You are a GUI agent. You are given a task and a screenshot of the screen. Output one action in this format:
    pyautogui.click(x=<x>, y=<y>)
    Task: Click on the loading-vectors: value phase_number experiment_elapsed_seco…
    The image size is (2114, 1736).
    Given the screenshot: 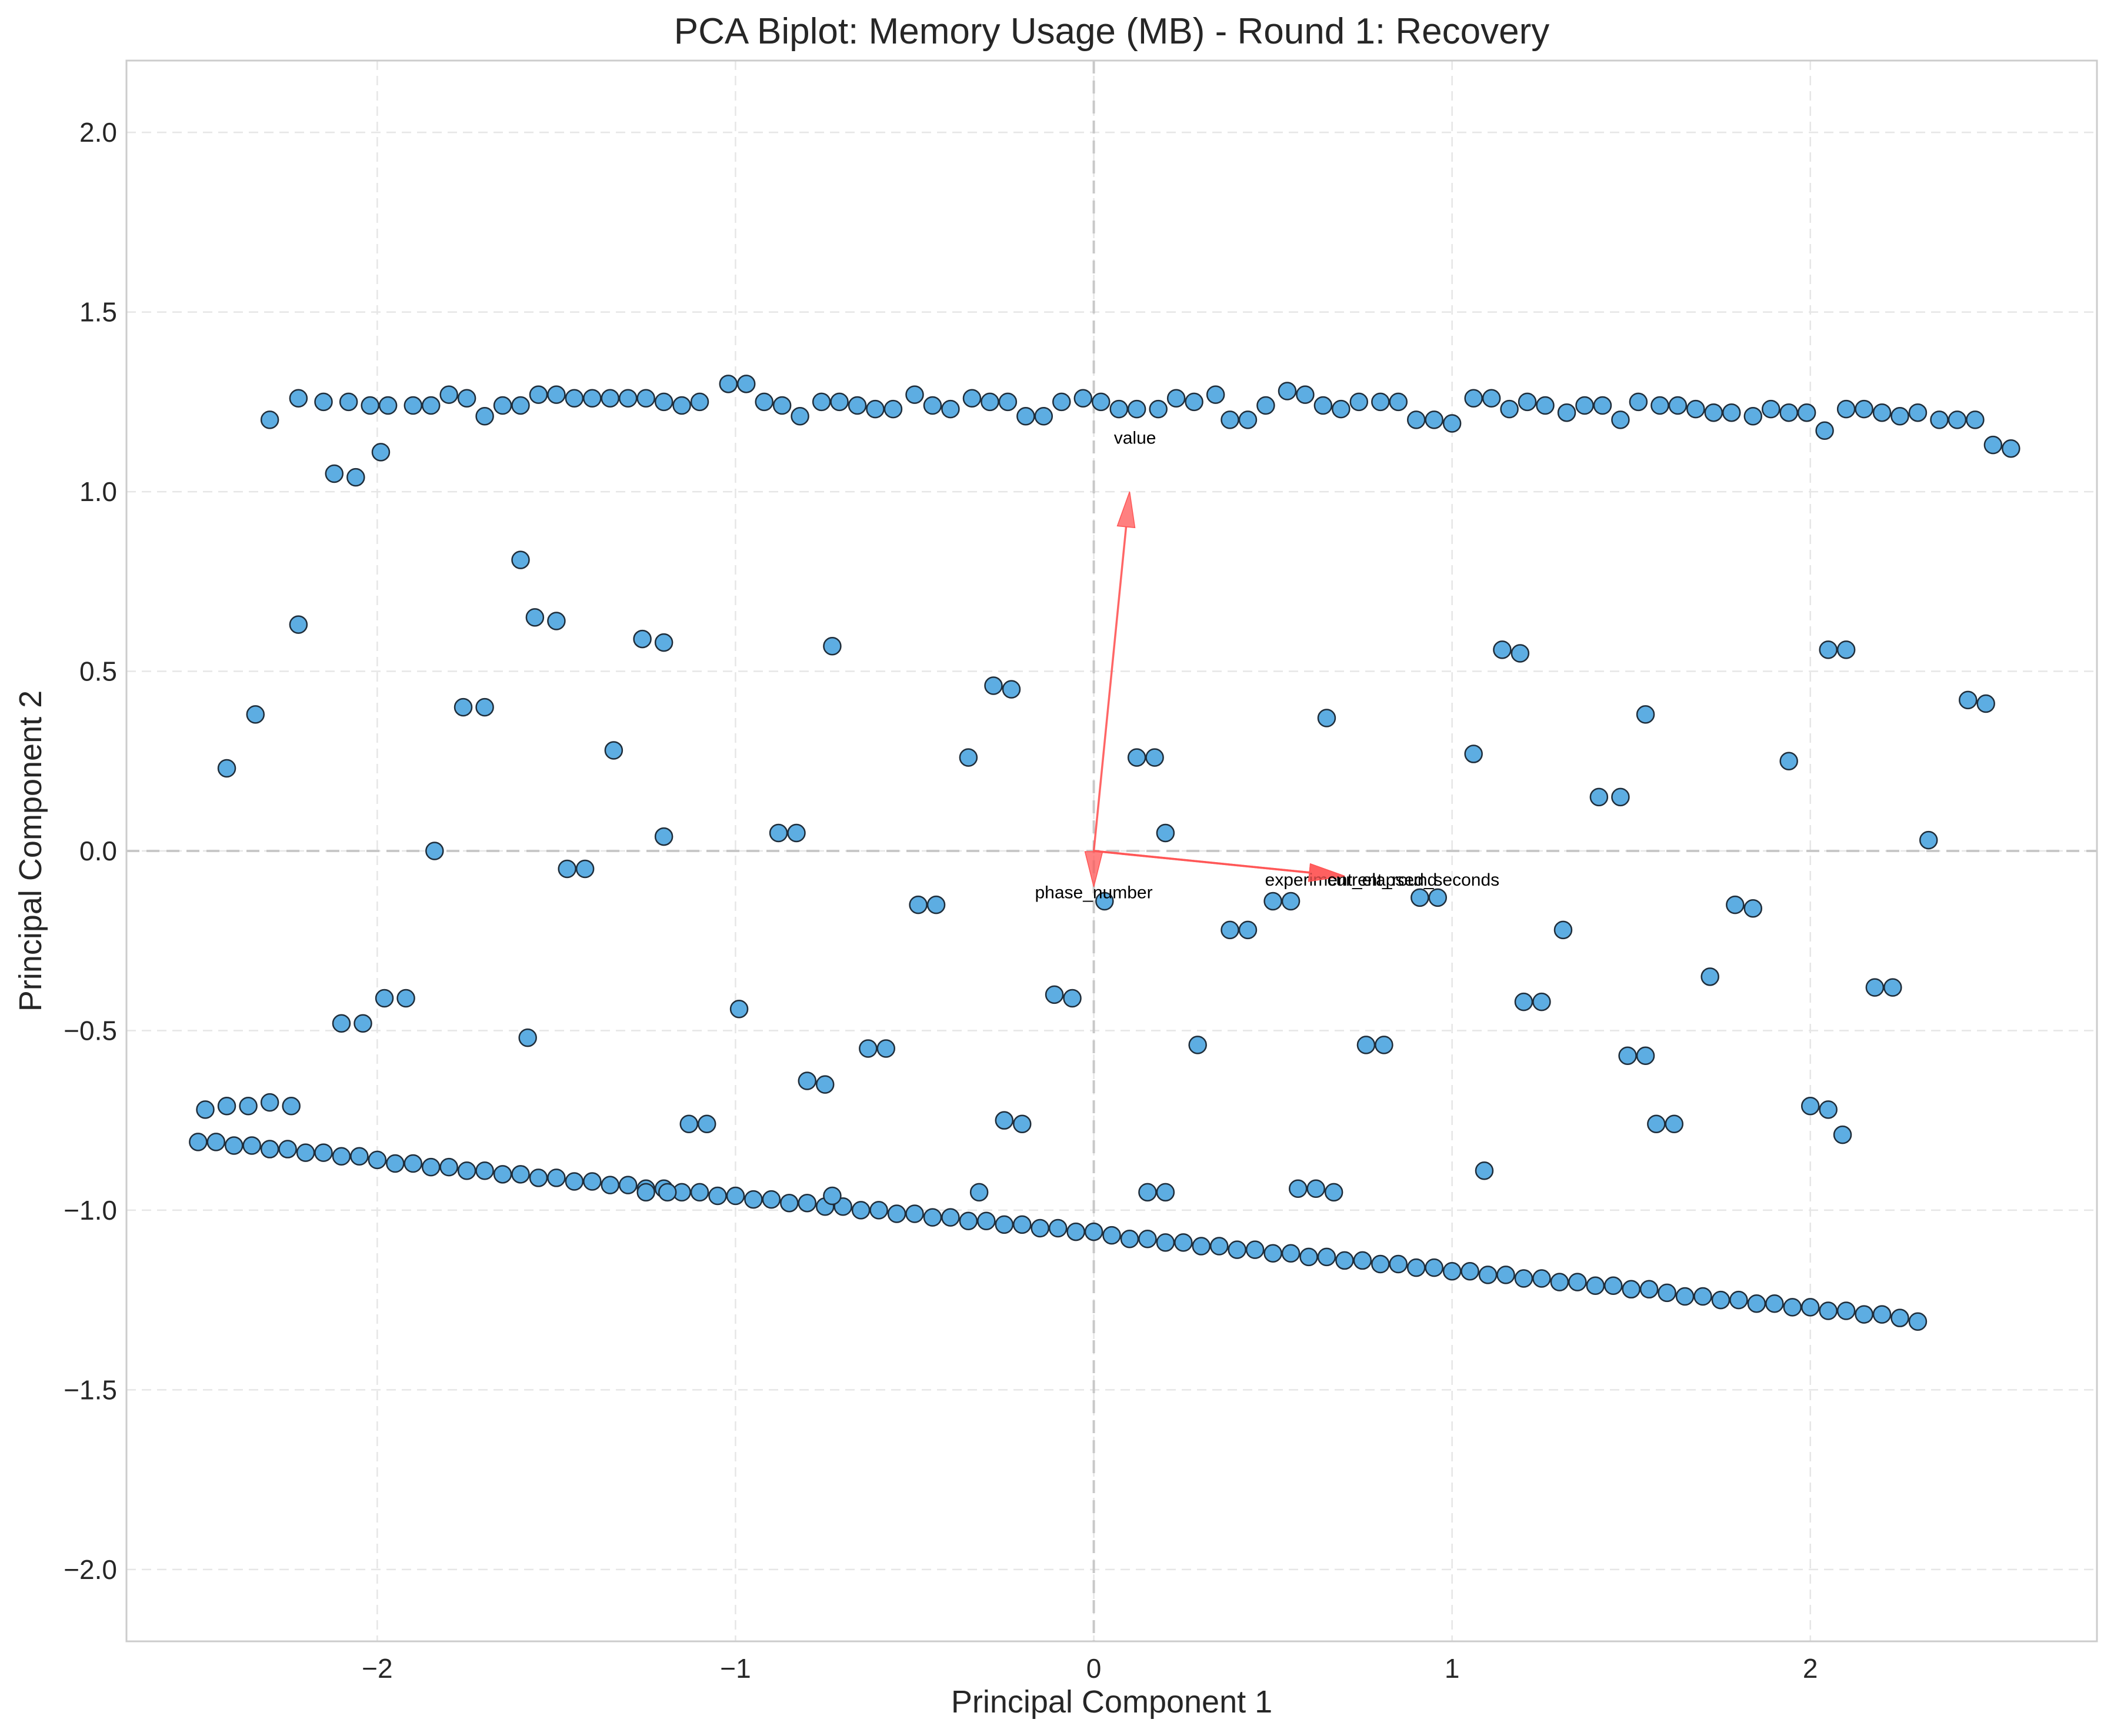 What is the action you would take?
    pyautogui.click(x=1267, y=665)
    